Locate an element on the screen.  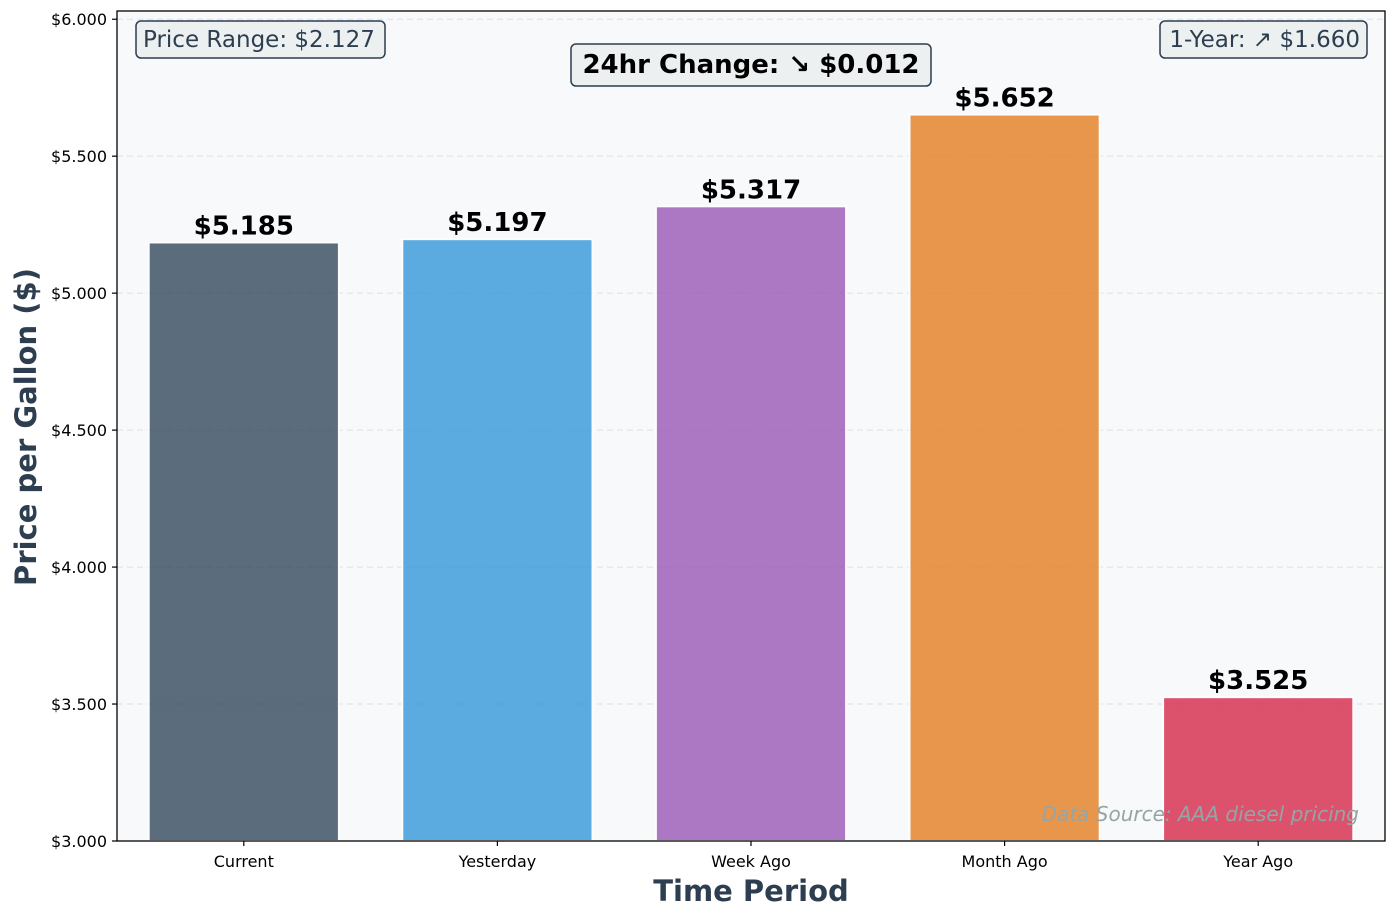
change-24hr-box-bg is located at coordinates (751, 65).